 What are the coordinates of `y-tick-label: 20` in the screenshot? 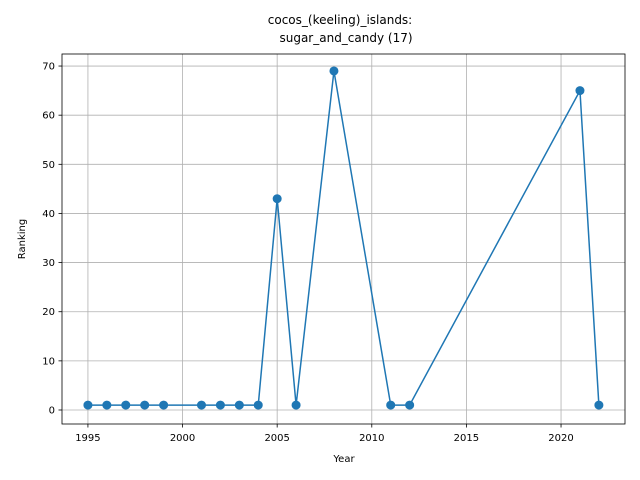 It's located at (48, 312).